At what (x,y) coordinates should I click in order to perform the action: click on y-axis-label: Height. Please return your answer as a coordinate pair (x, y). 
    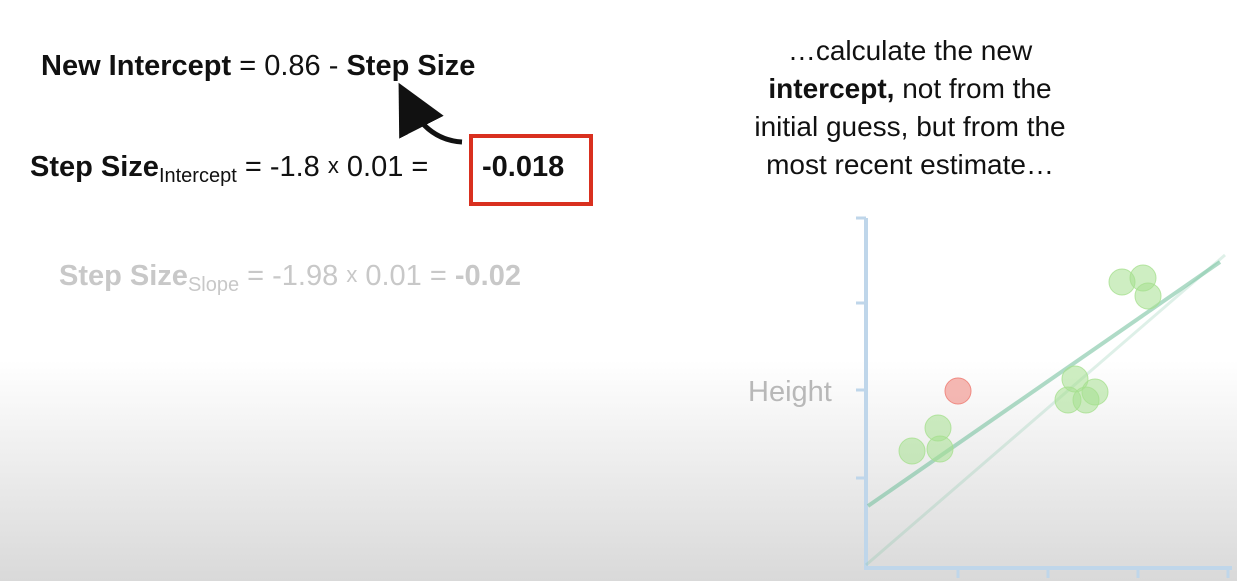
    Looking at the image, I should click on (790, 392).